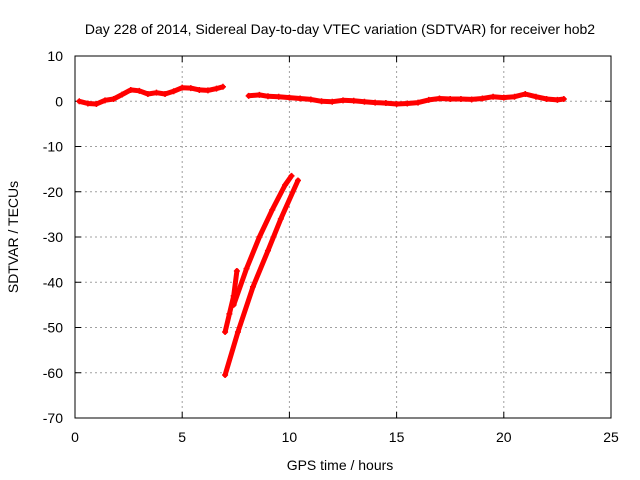 The height and width of the screenshot is (480, 640). I want to click on y-axis-label: SDTVAR / TECUs, so click(13, 237).